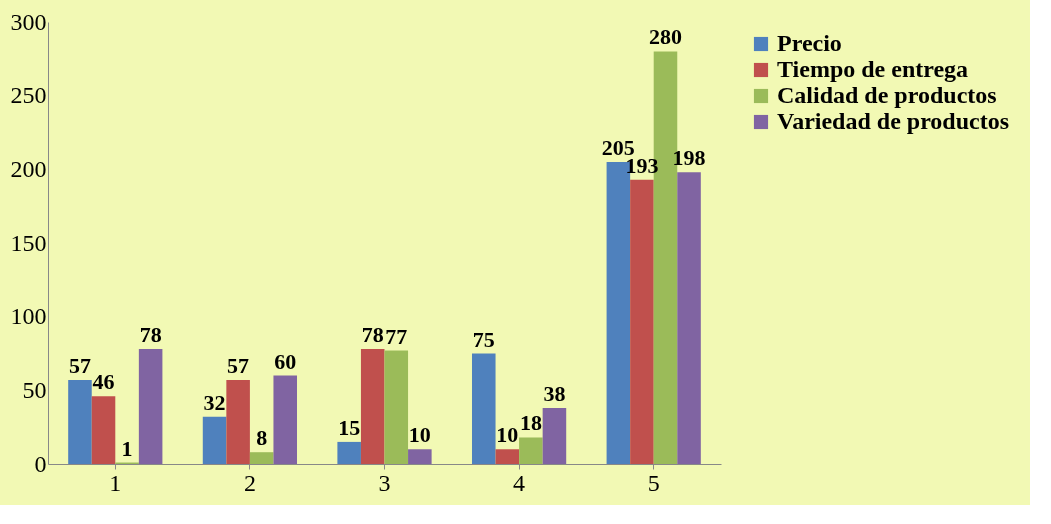 Image resolution: width=1051 pixels, height=524 pixels. Describe the element at coordinates (127, 448) in the screenshot. I see `data-label: 1` at that location.